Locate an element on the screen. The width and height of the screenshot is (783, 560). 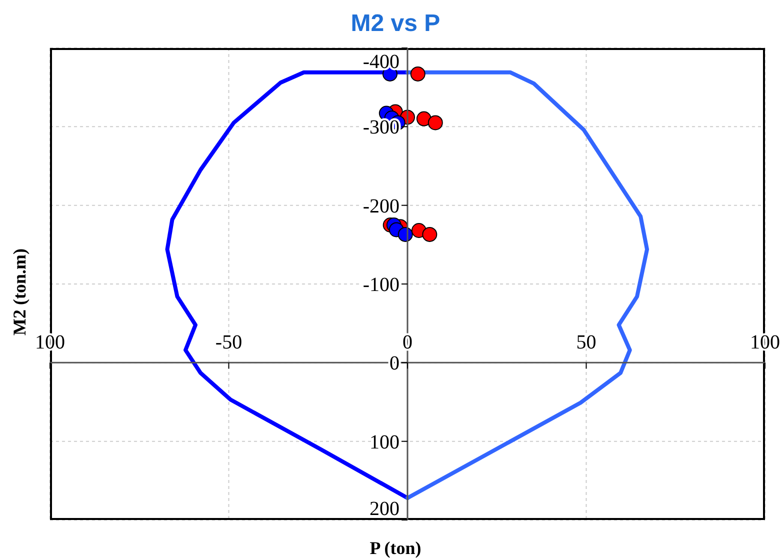
y-tick-label: -200 is located at coordinates (381, 206).